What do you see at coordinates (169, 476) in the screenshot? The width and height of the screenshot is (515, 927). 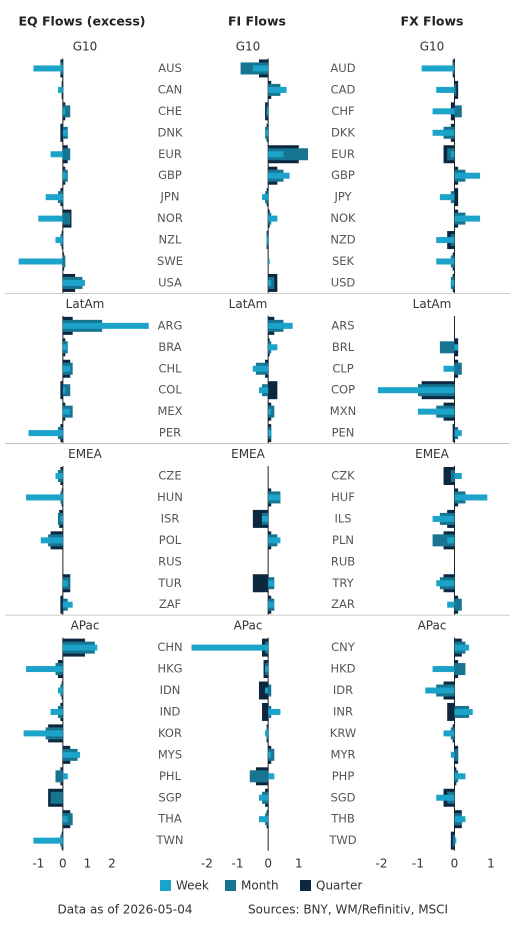 I see `category-label: CZE` at bounding box center [169, 476].